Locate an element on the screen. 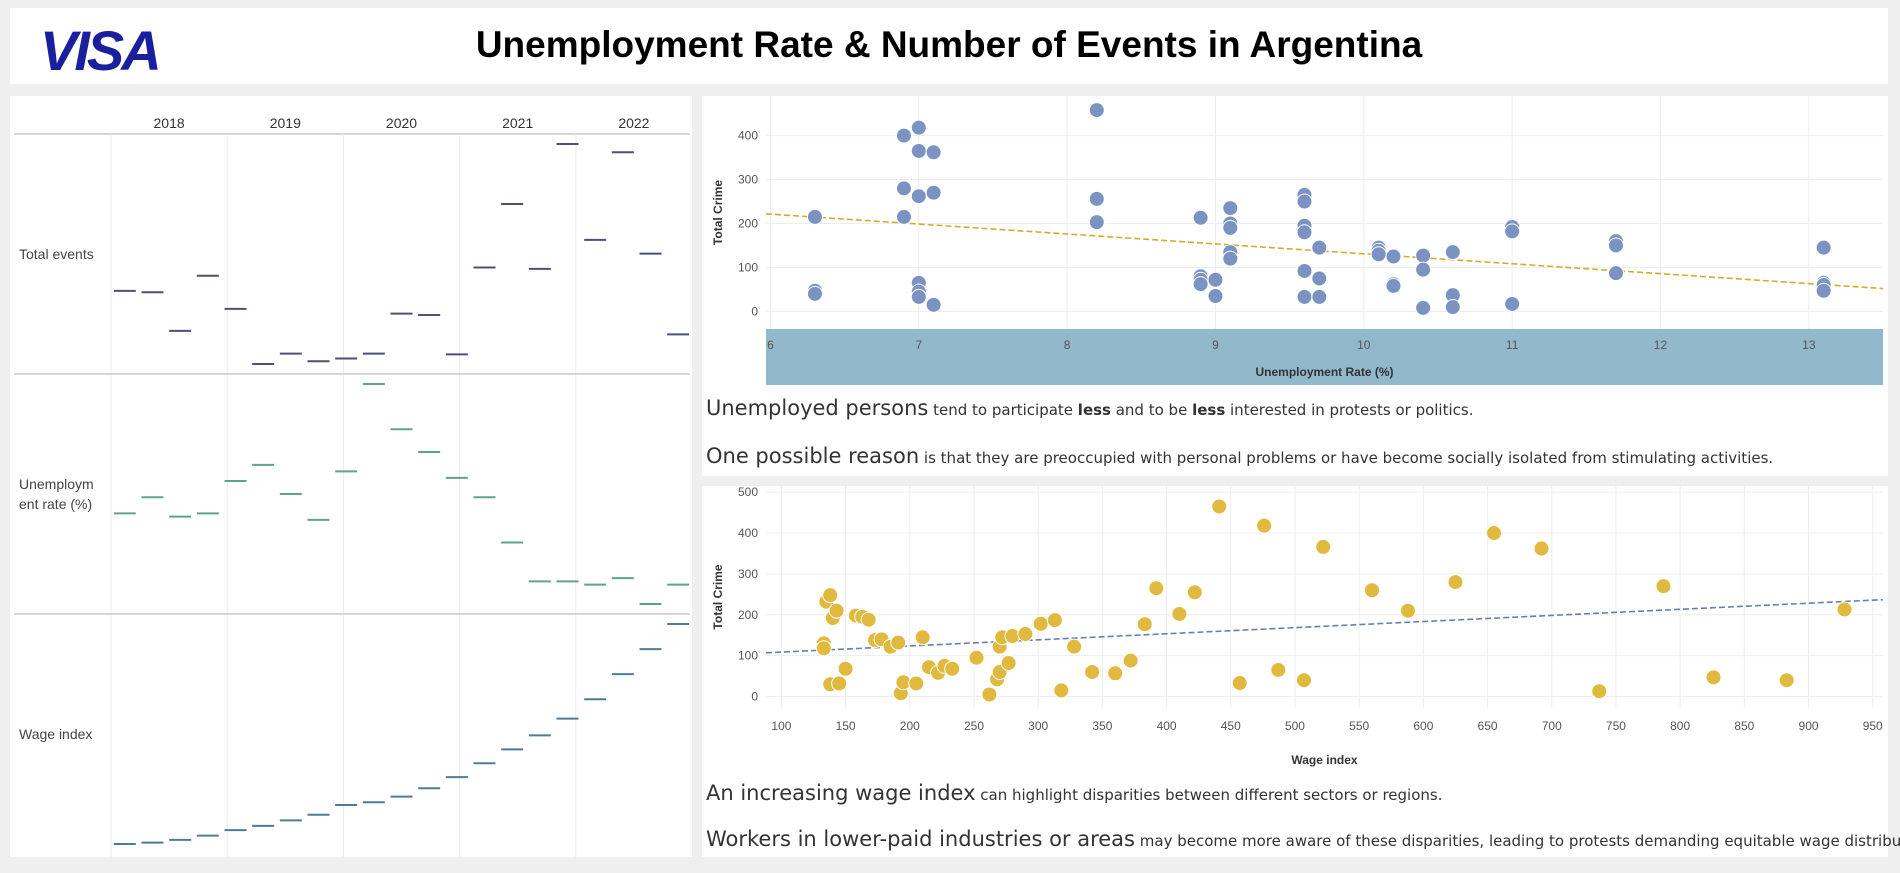 The image size is (1900, 873). year-label: 2019 is located at coordinates (285, 123).